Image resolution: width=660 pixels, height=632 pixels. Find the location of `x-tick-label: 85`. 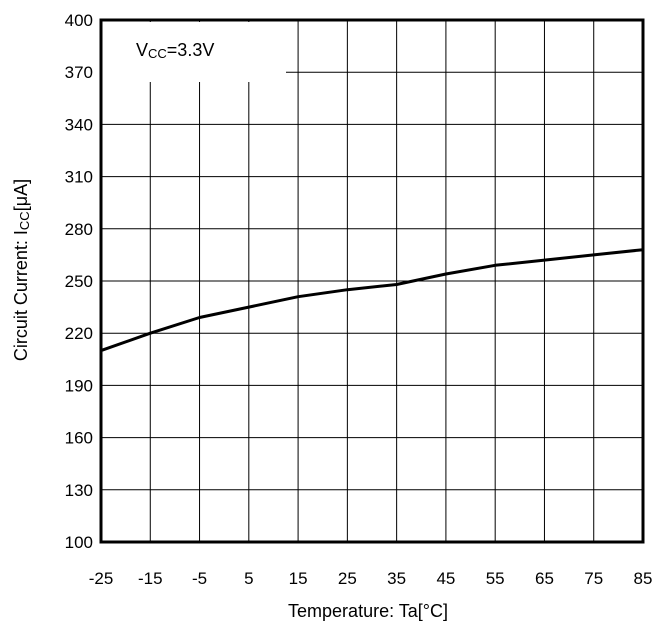

x-tick-label: 85 is located at coordinates (643, 578).